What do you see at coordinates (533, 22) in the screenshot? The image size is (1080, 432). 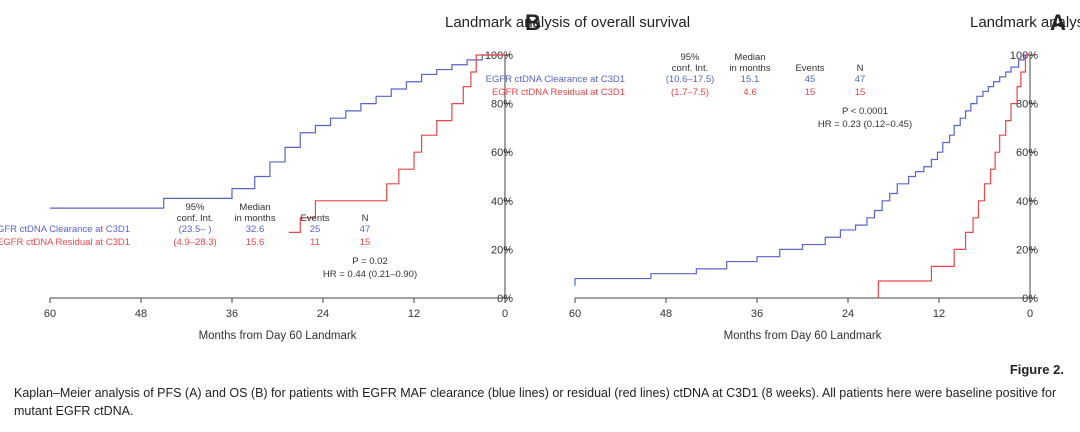 I see `panel-letter: B` at bounding box center [533, 22].